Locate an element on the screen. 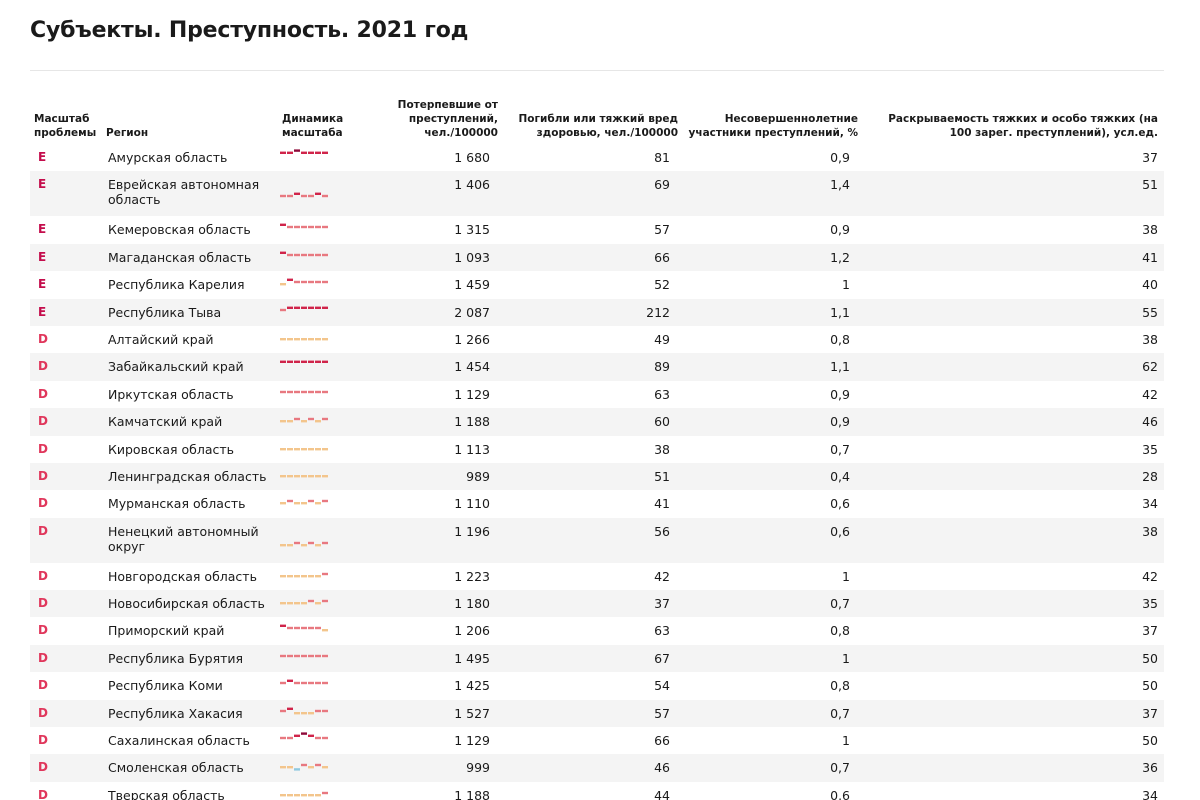 Image resolution: width=1200 pixels, height=800 pixels. region-name: Республика Хакасия is located at coordinates (190, 713).